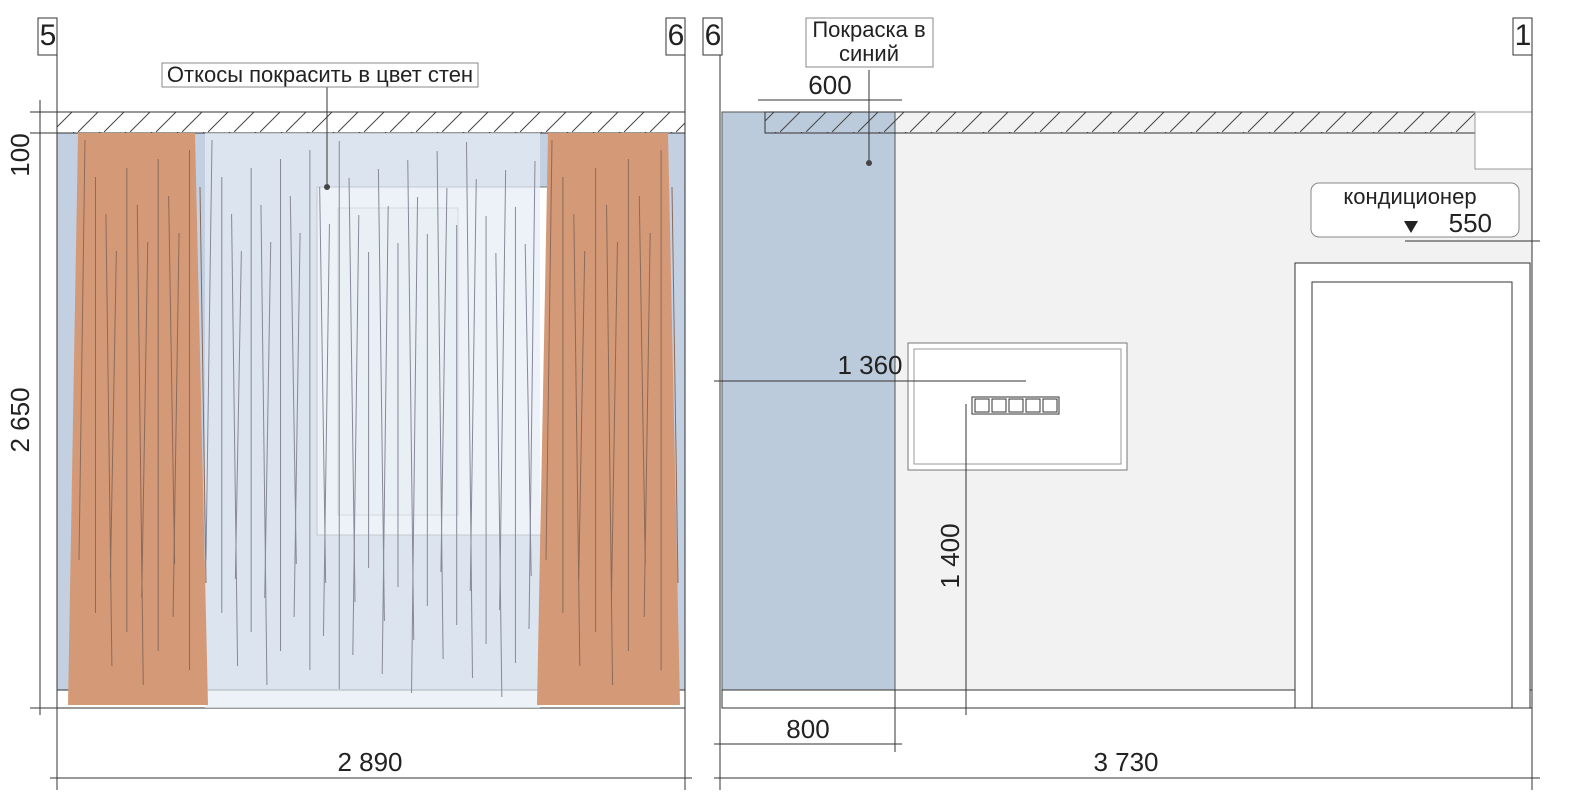 This screenshot has height=797, width=1576. Describe the element at coordinates (808, 401) in the screenshot. I see `blue-wall` at that location.